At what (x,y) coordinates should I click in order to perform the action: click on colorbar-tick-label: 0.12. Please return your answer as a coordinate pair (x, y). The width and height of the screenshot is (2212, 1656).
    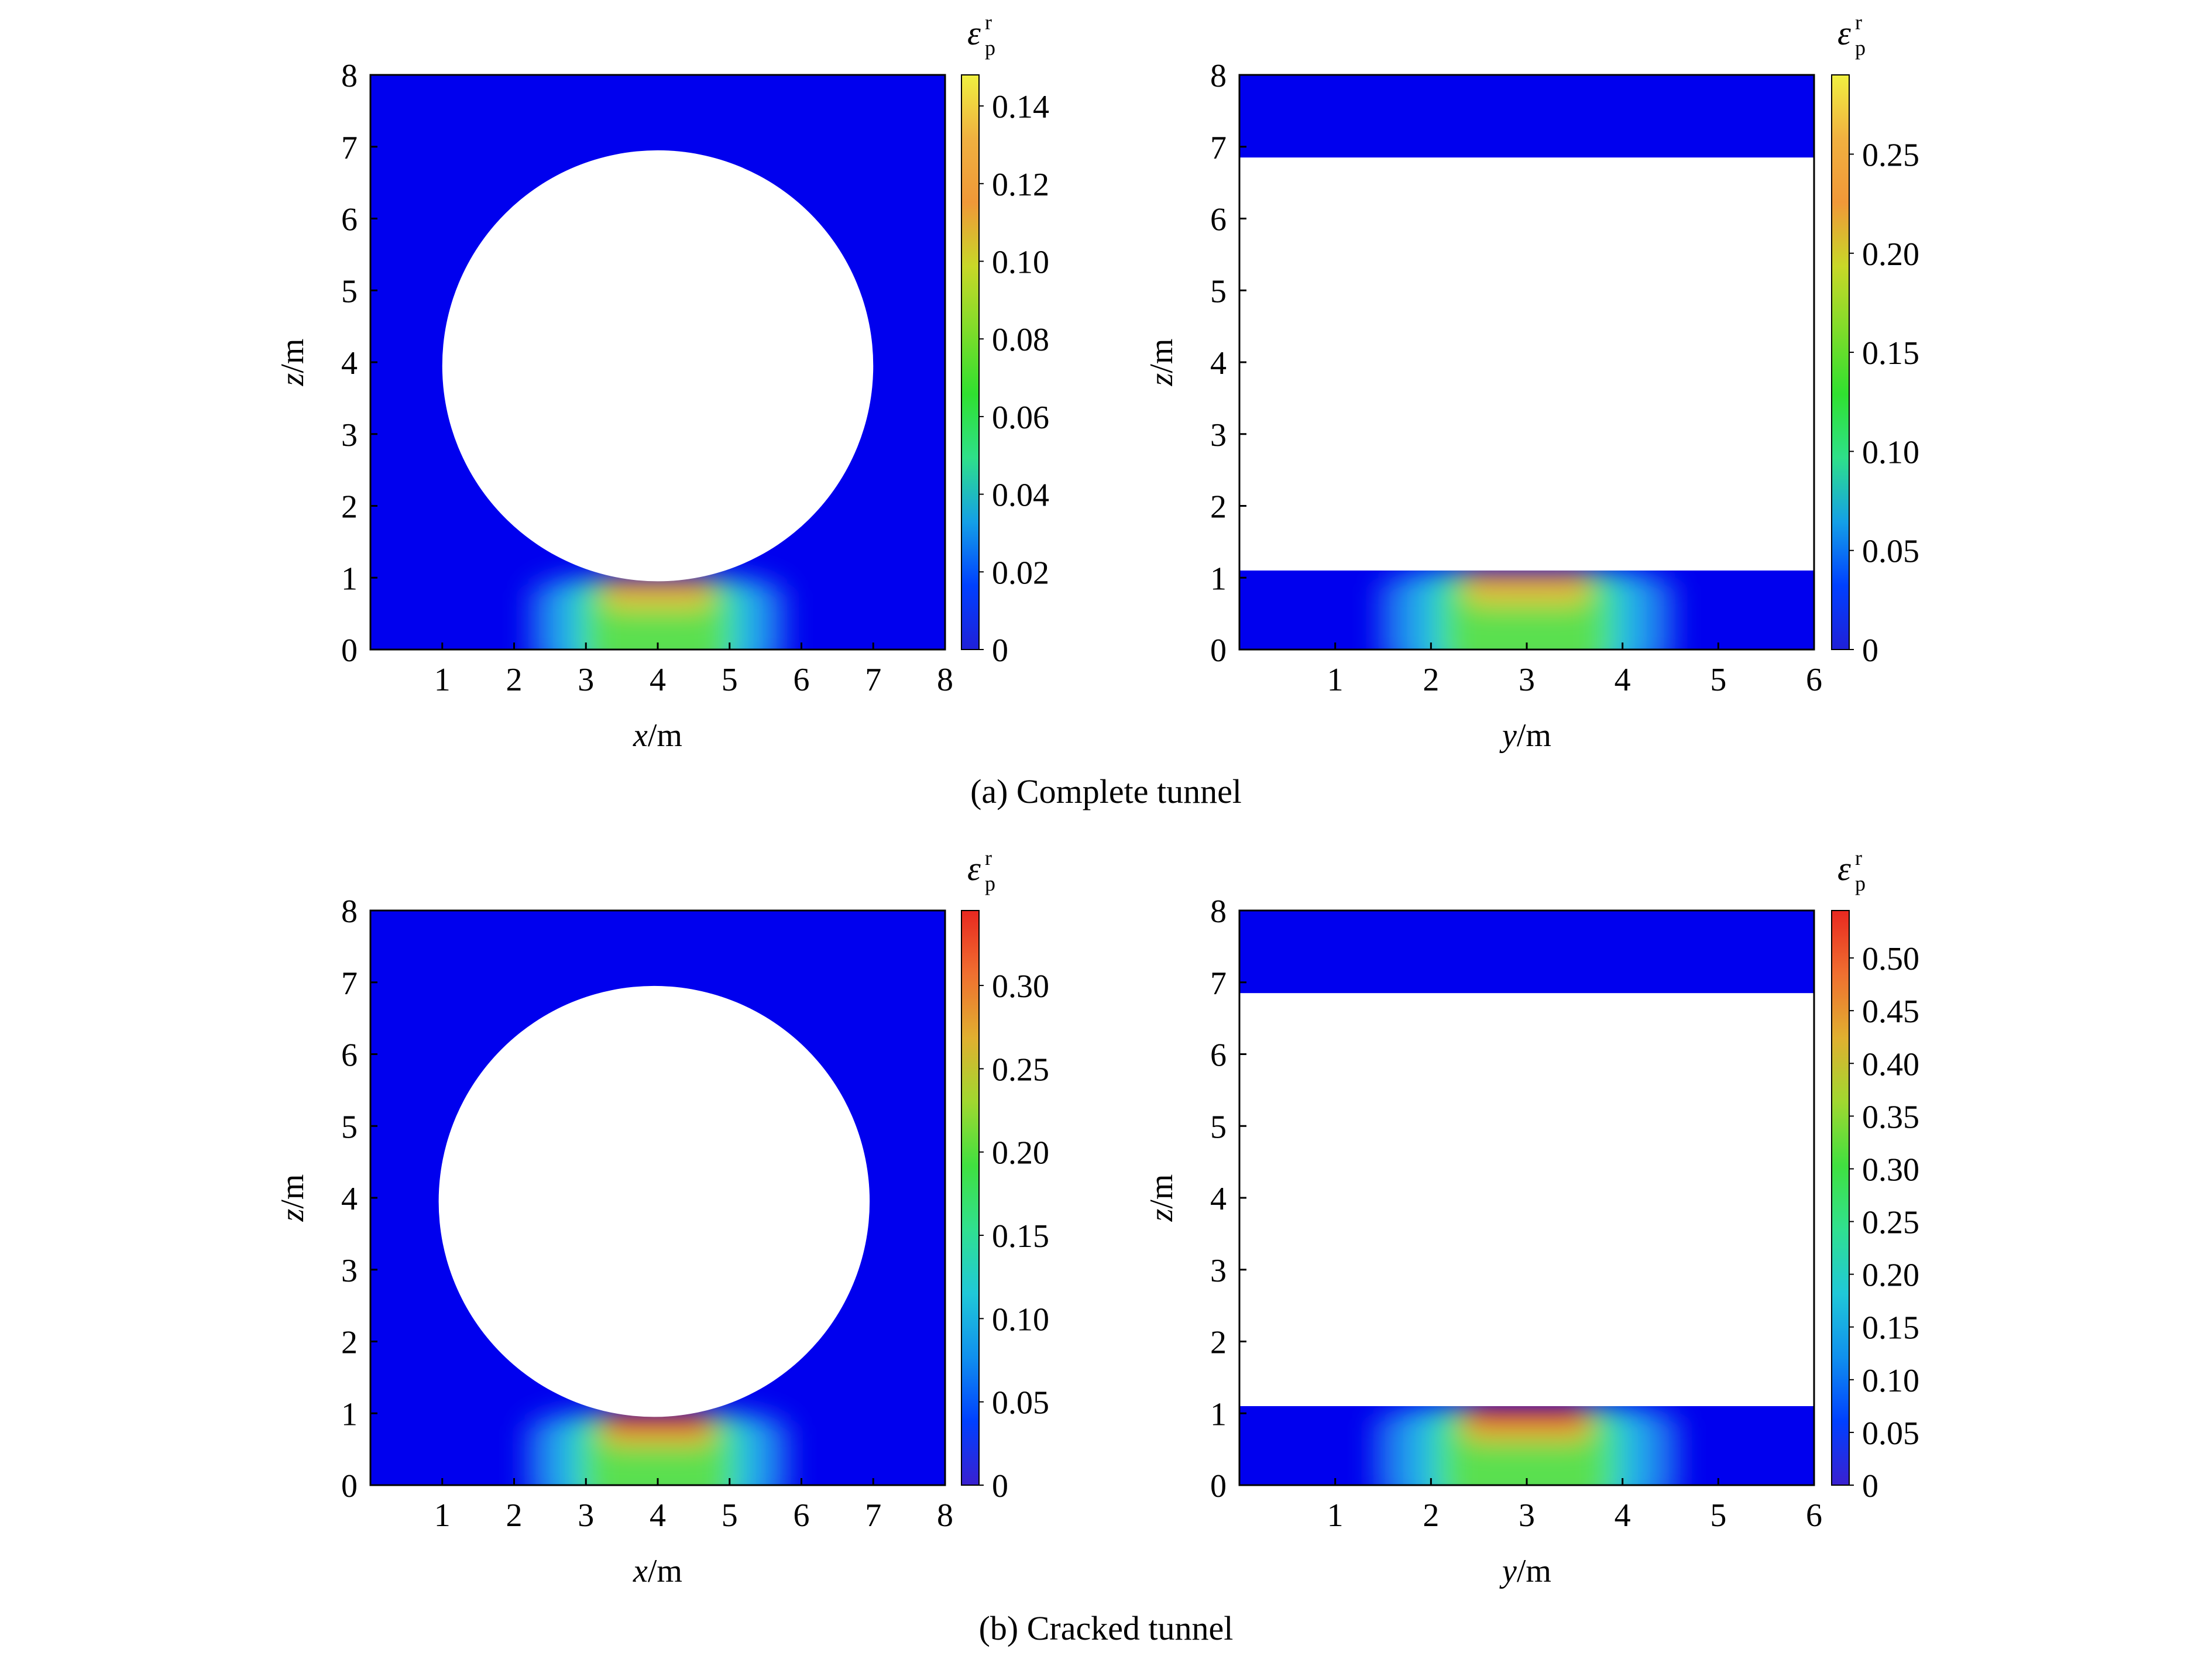
    Looking at the image, I should click on (1020, 185).